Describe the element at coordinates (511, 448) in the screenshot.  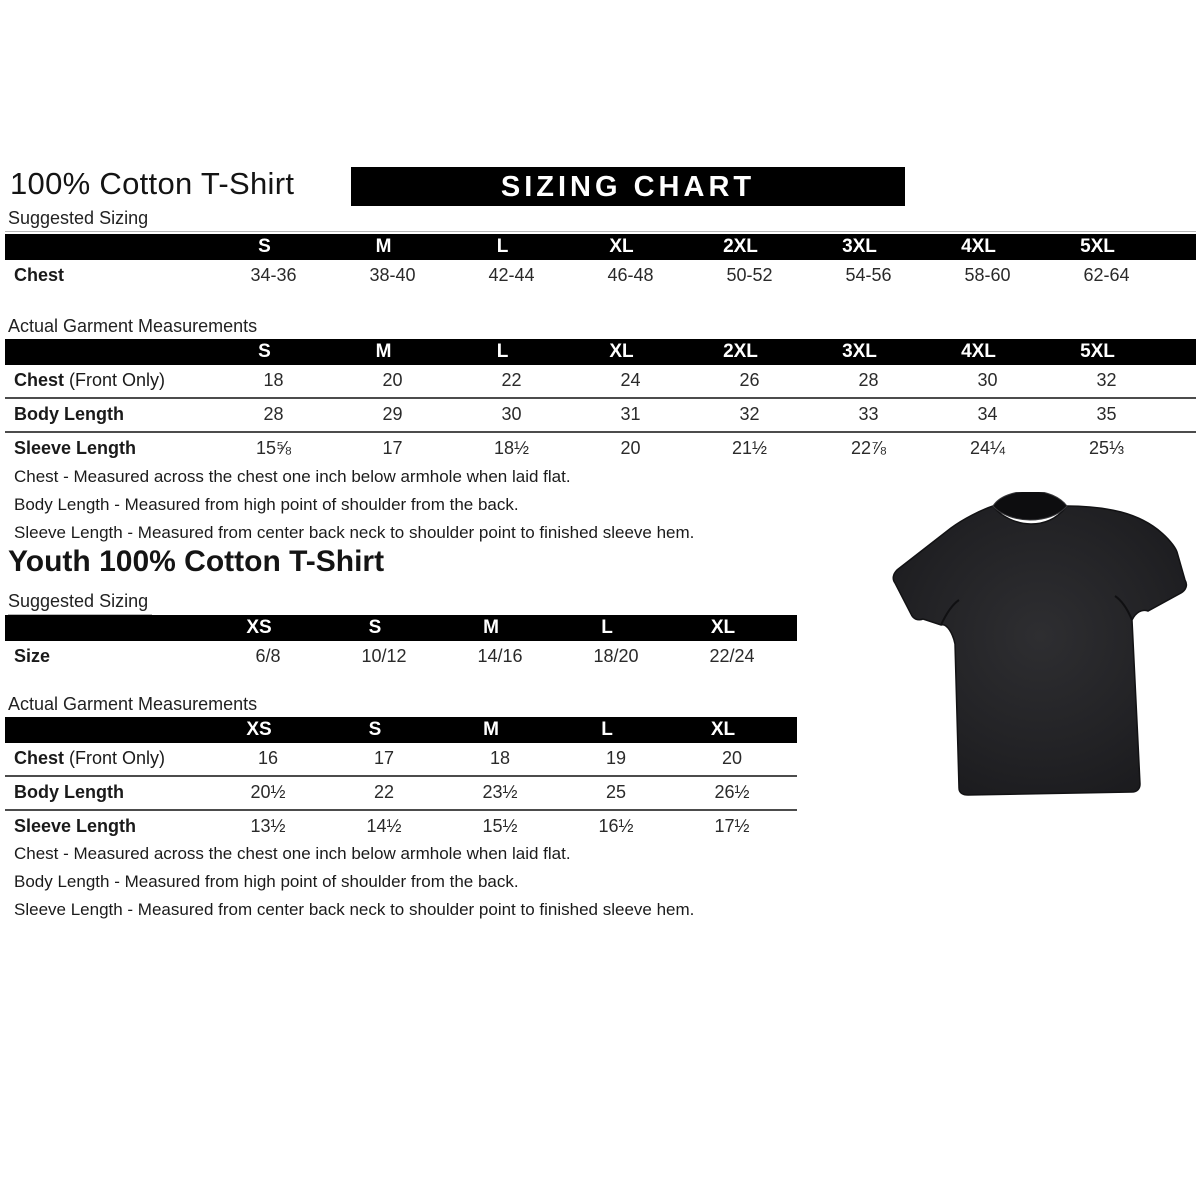
I see `measurement-cell: 18½` at that location.